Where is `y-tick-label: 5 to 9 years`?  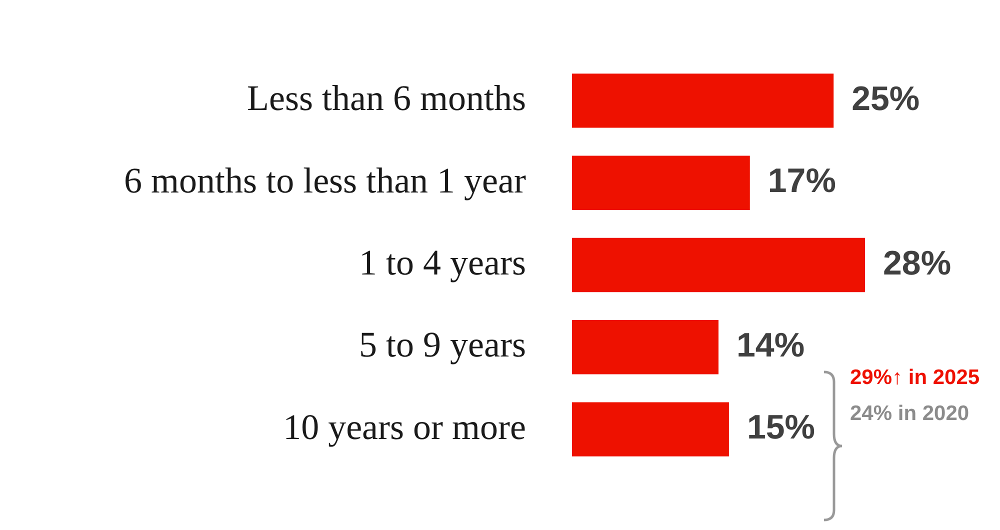
y-tick-label: 5 to 9 years is located at coordinates (442, 344).